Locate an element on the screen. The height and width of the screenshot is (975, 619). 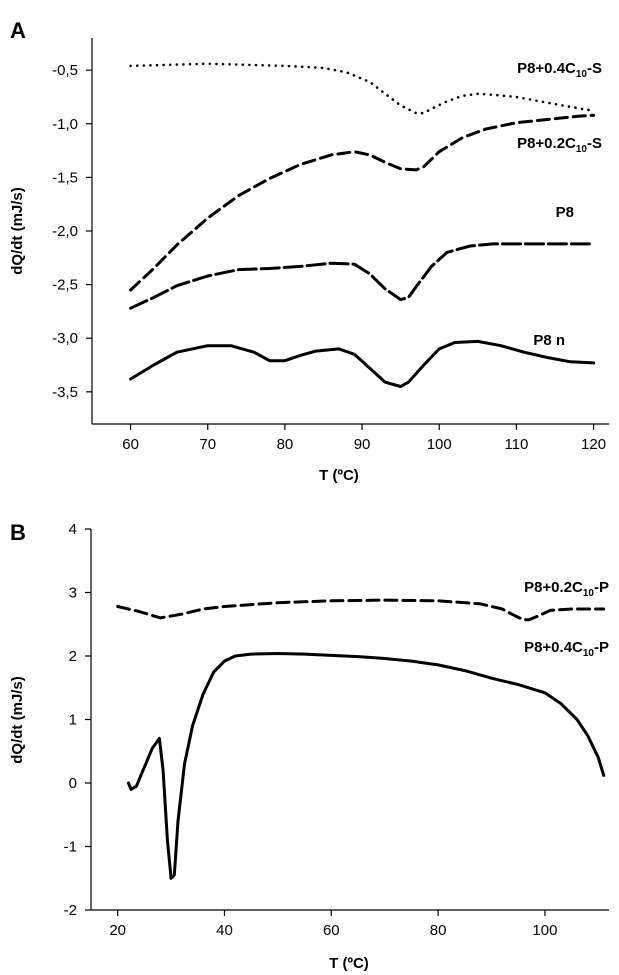
panel-b-x-tick-label: 60 is located at coordinates (331, 930).